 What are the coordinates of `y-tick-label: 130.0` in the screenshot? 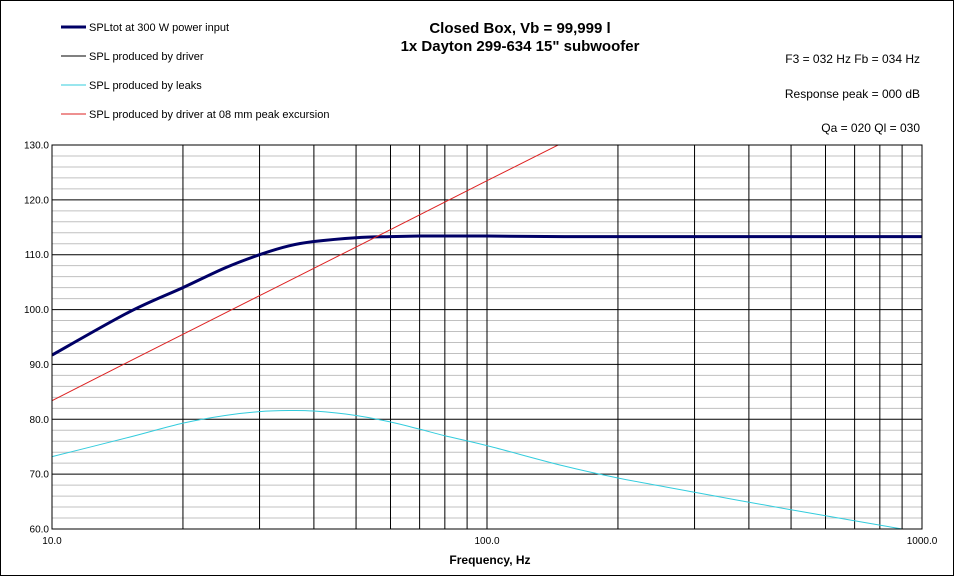 It's located at (36, 146).